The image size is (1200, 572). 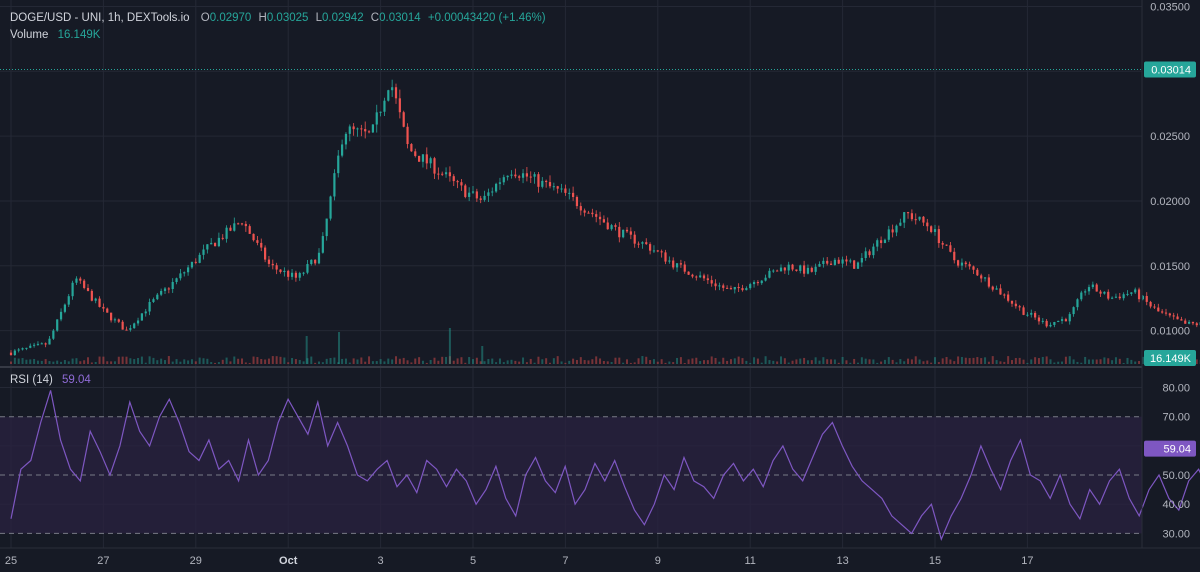 What do you see at coordinates (230, 18) in the screenshot?
I see `ohlc-open-value: 0.02970` at bounding box center [230, 18].